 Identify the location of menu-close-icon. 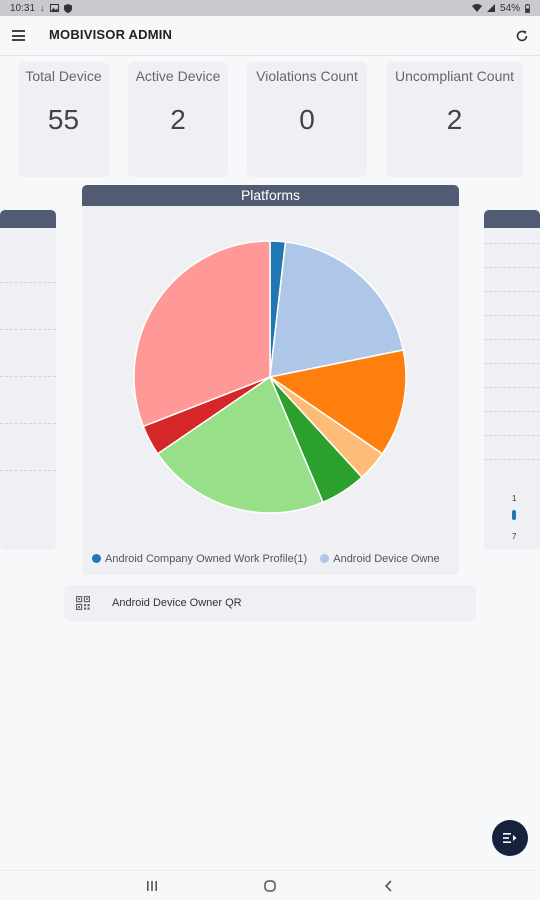
(510, 838).